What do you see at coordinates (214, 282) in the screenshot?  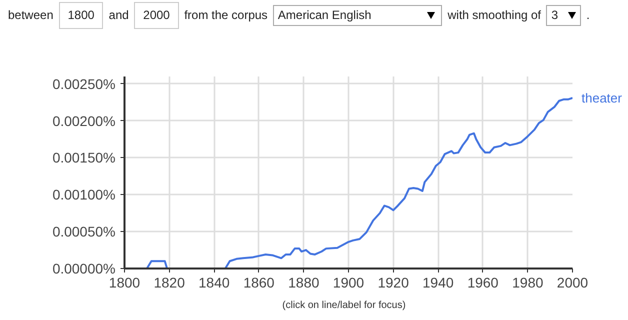 I see `x-tick-label: 1840` at bounding box center [214, 282].